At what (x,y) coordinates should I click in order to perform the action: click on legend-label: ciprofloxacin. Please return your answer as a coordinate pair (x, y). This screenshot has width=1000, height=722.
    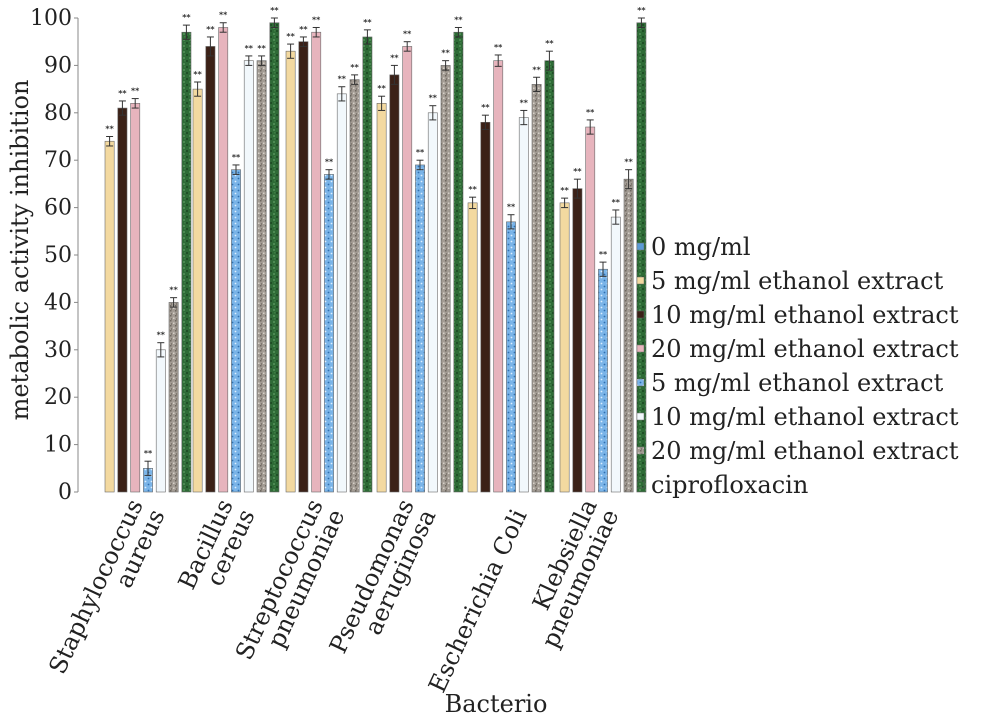
    Looking at the image, I should click on (729, 485).